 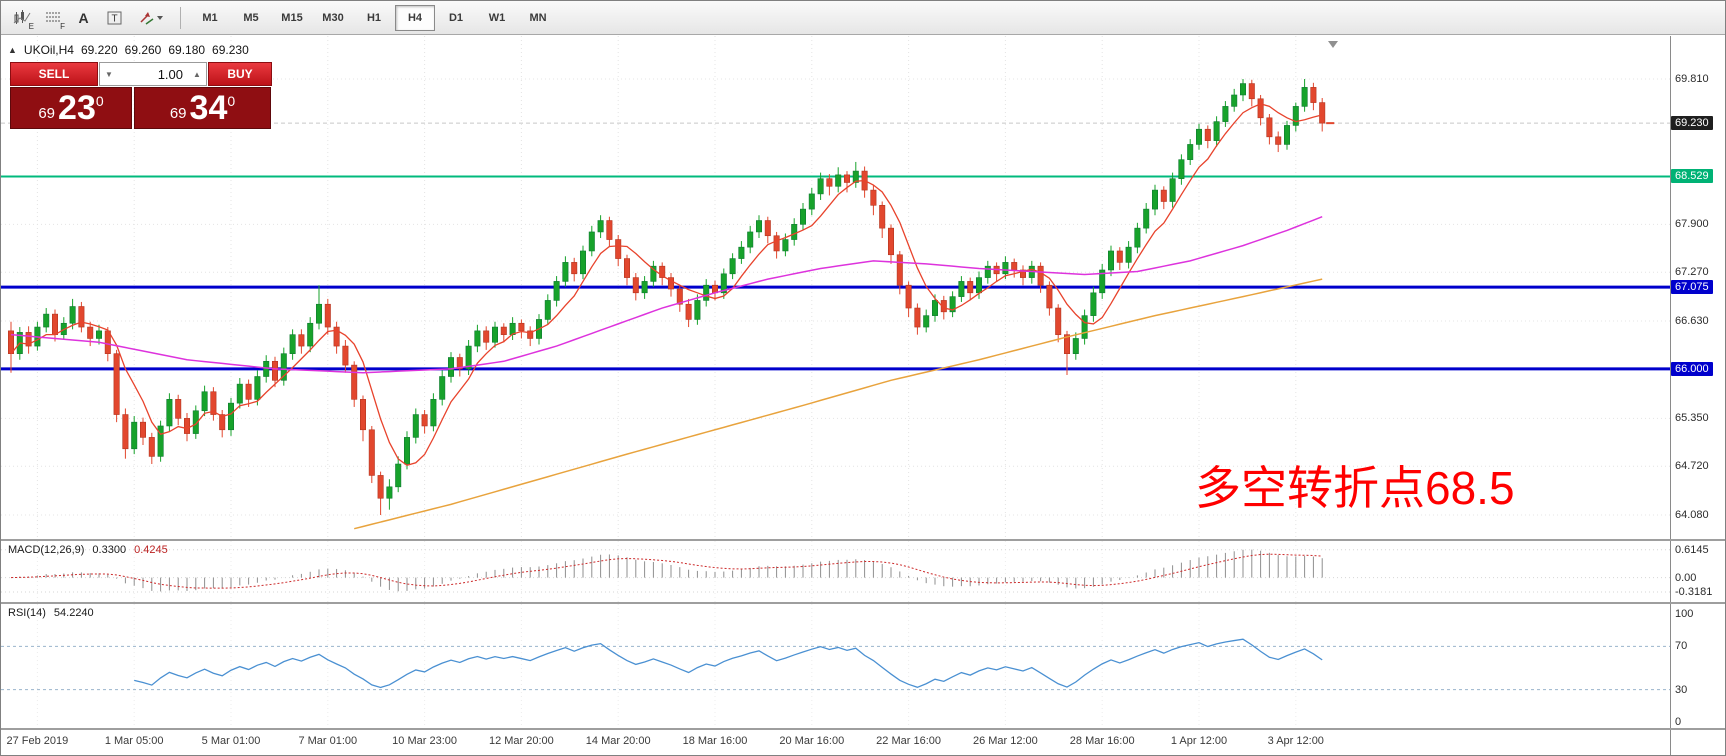 What do you see at coordinates (99, 50) in the screenshot?
I see `ohlc-open: 69.220` at bounding box center [99, 50].